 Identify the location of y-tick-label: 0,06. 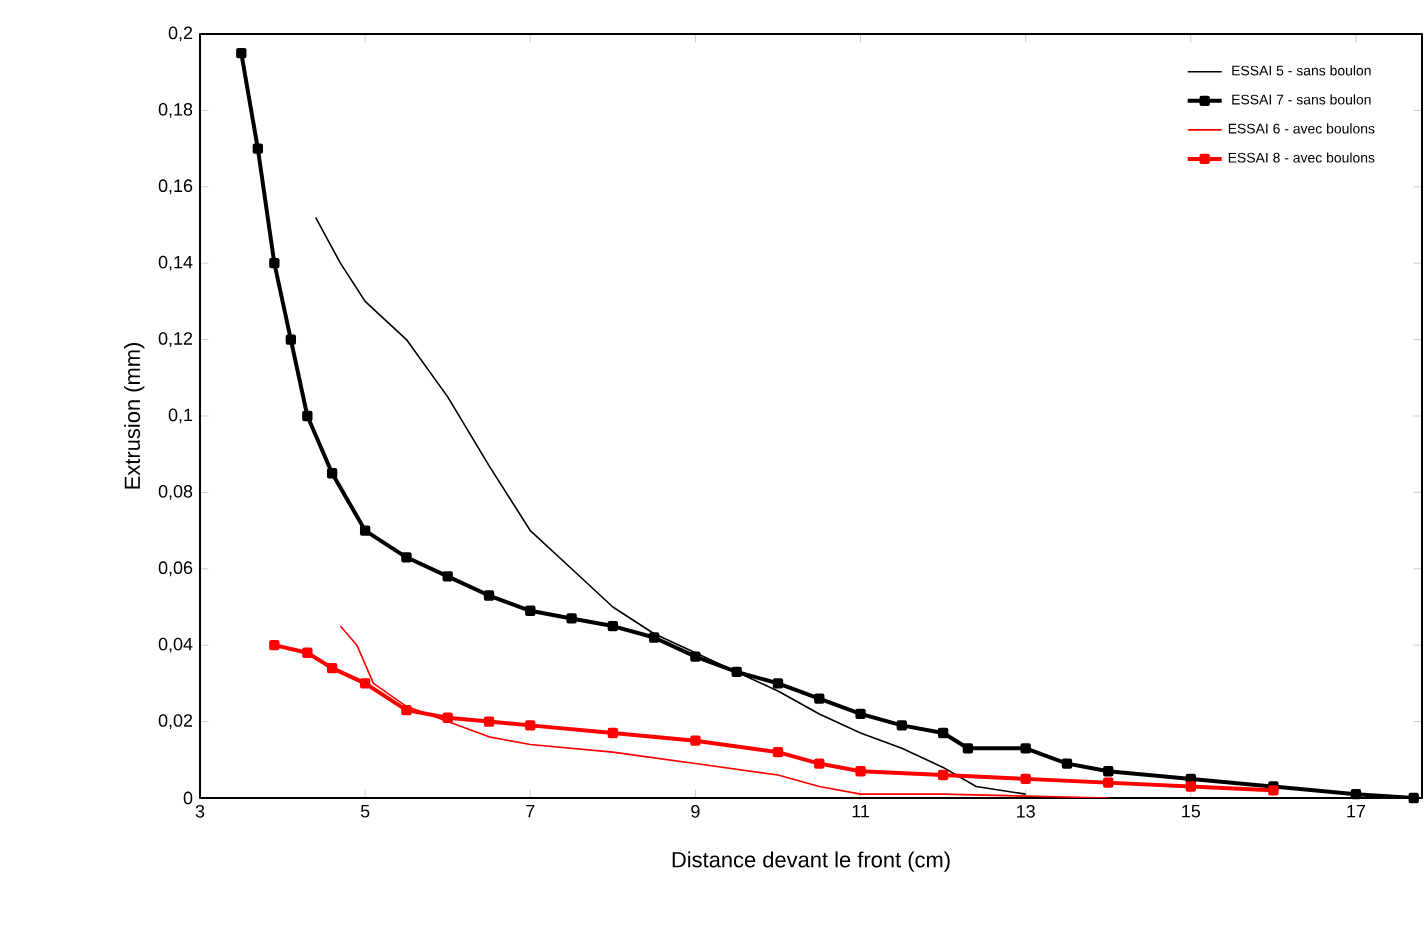
(175, 569).